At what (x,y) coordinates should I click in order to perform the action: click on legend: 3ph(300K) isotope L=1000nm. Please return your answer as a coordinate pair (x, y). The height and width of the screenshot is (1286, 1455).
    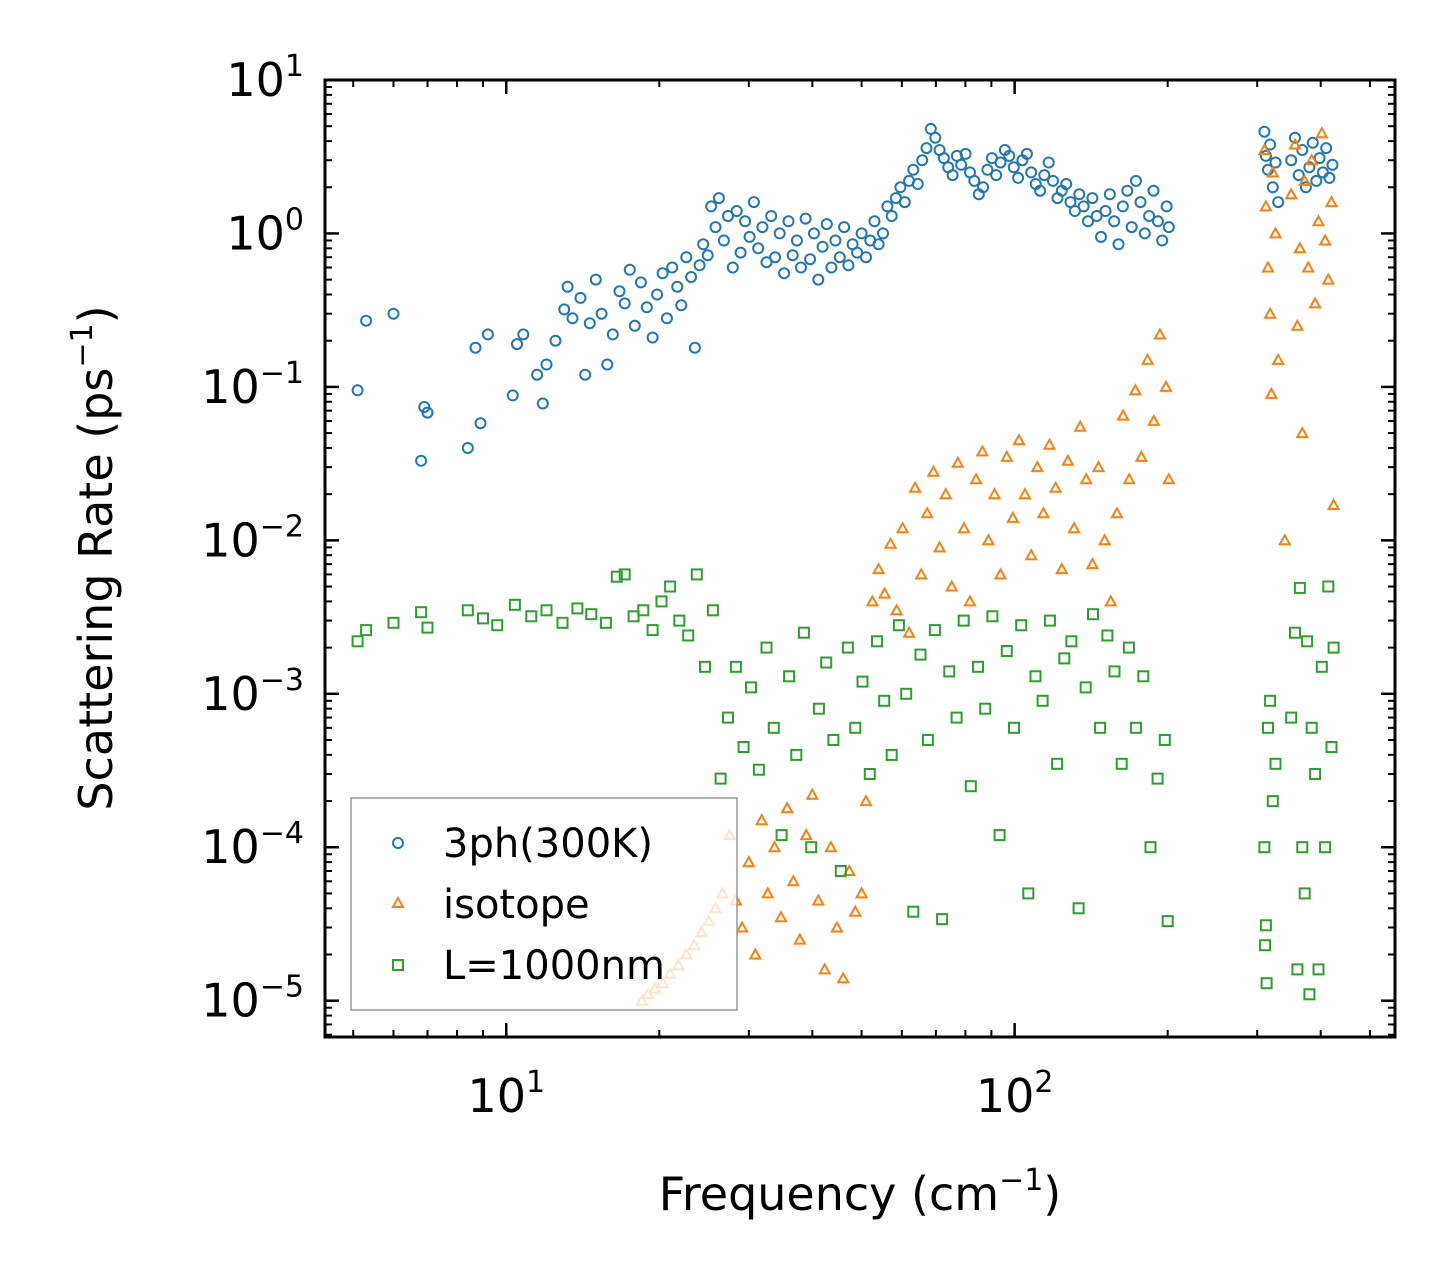
    Looking at the image, I should click on (544, 904).